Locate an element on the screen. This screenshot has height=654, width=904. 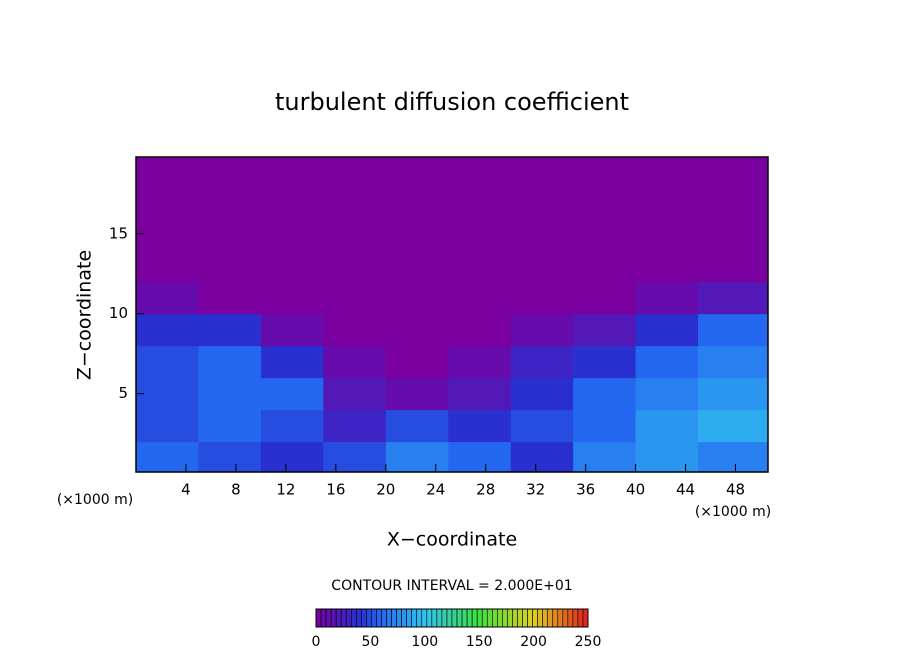
x-tick-label: 4 is located at coordinates (186, 490).